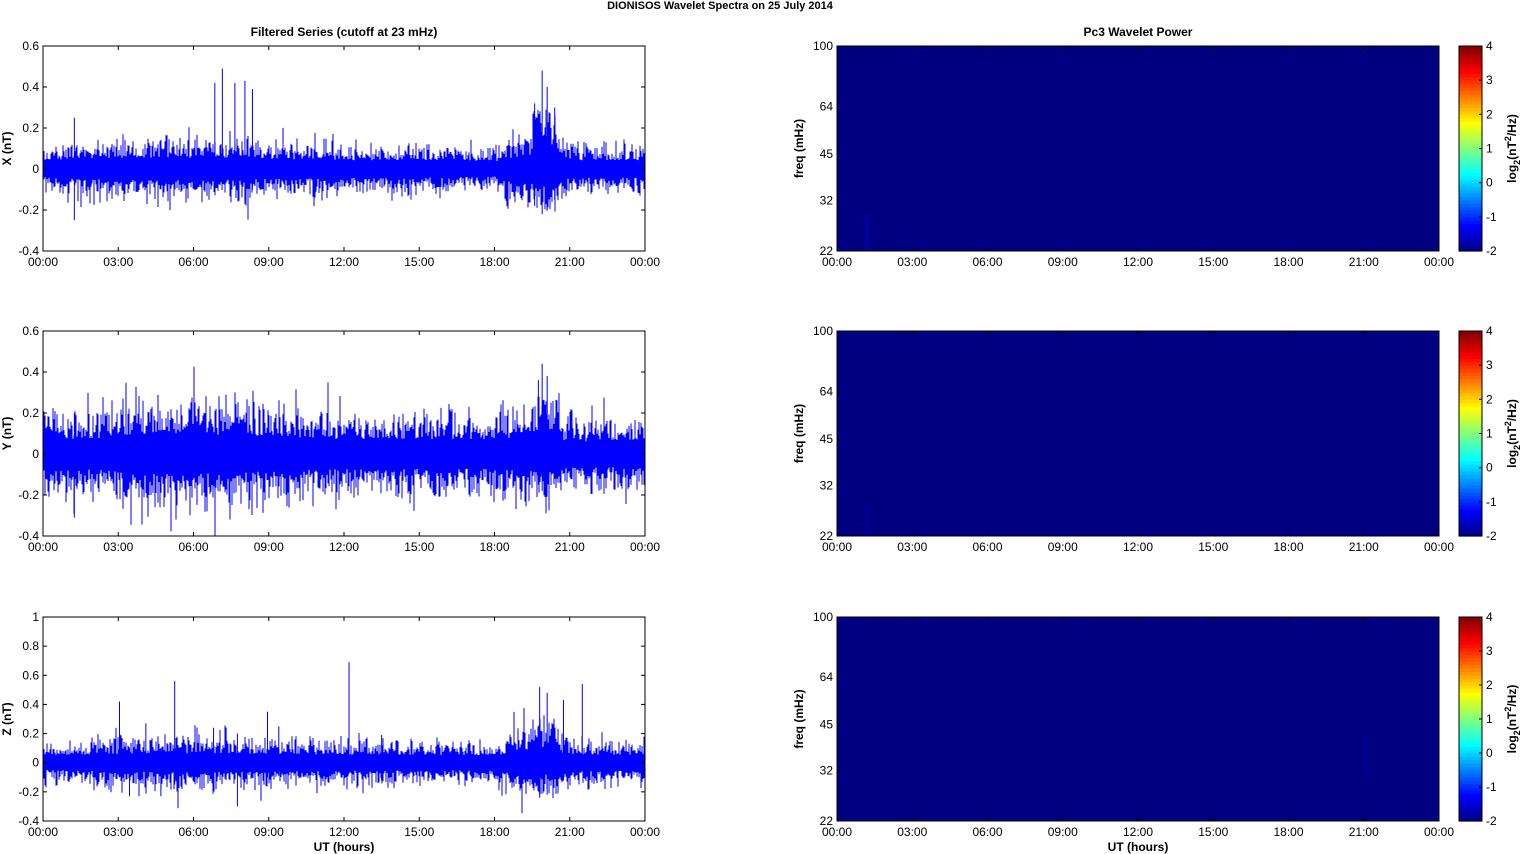 The height and width of the screenshot is (854, 1525). I want to click on y-tick-label: 0.4, so click(30, 87).